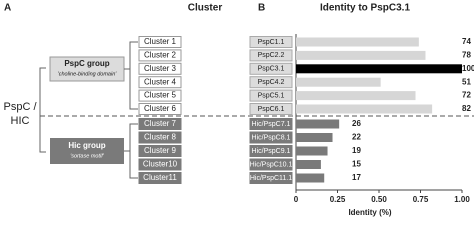 The height and width of the screenshot is (240, 474). I want to click on value-label: 26, so click(356, 123).